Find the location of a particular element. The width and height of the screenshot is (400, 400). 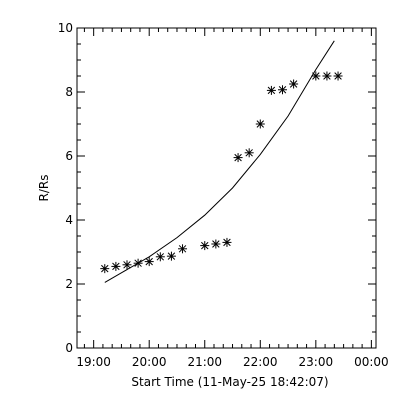

y-tick-label: 0 is located at coordinates (69, 348).